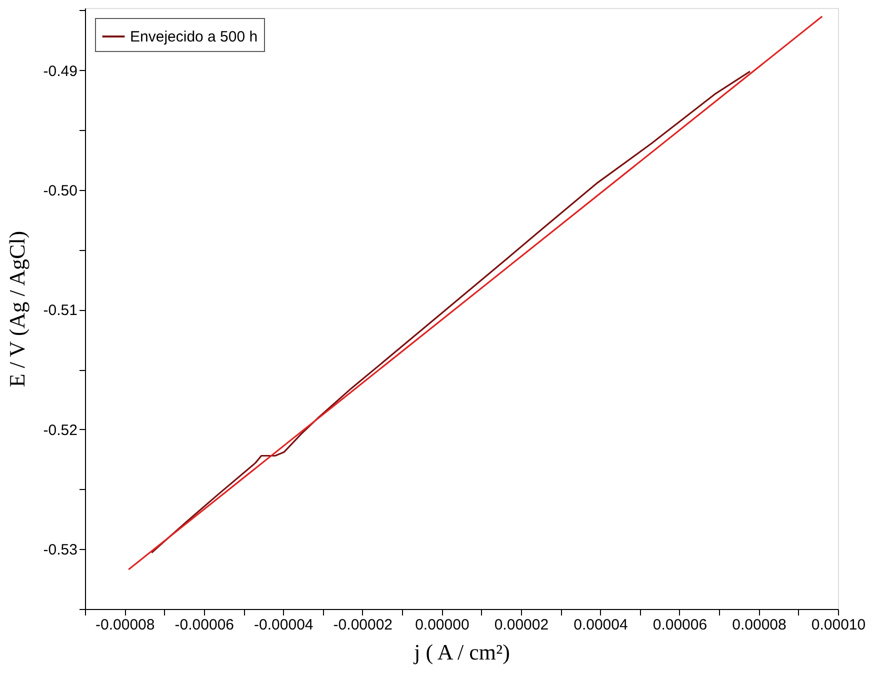 This screenshot has width=878, height=673. Describe the element at coordinates (17, 309) in the screenshot. I see `y-axis-title: E / V (Ag / AgCl)` at that location.